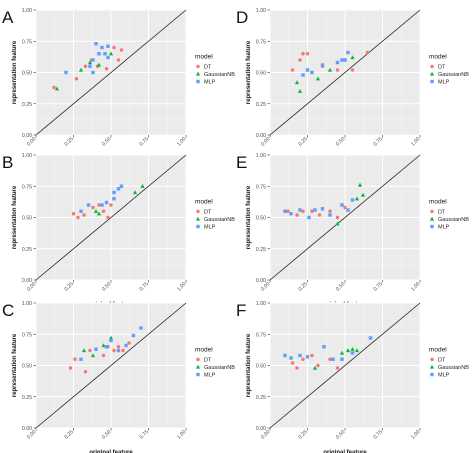  I want to click on series-gaussiannb, so click(84, 71).